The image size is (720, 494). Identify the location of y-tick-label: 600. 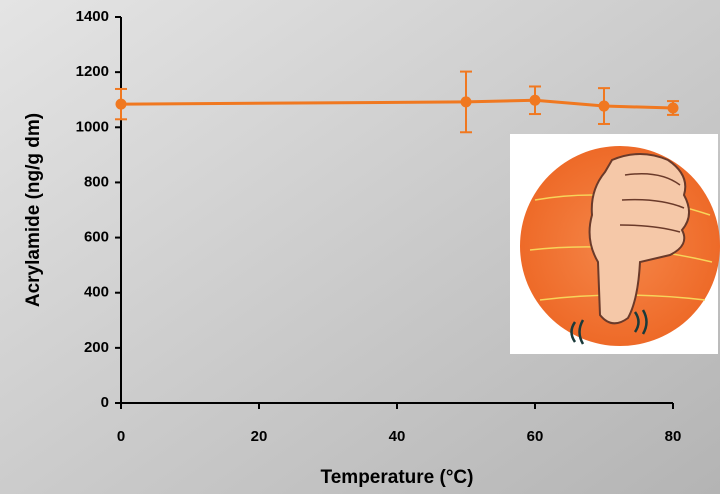
(96, 237).